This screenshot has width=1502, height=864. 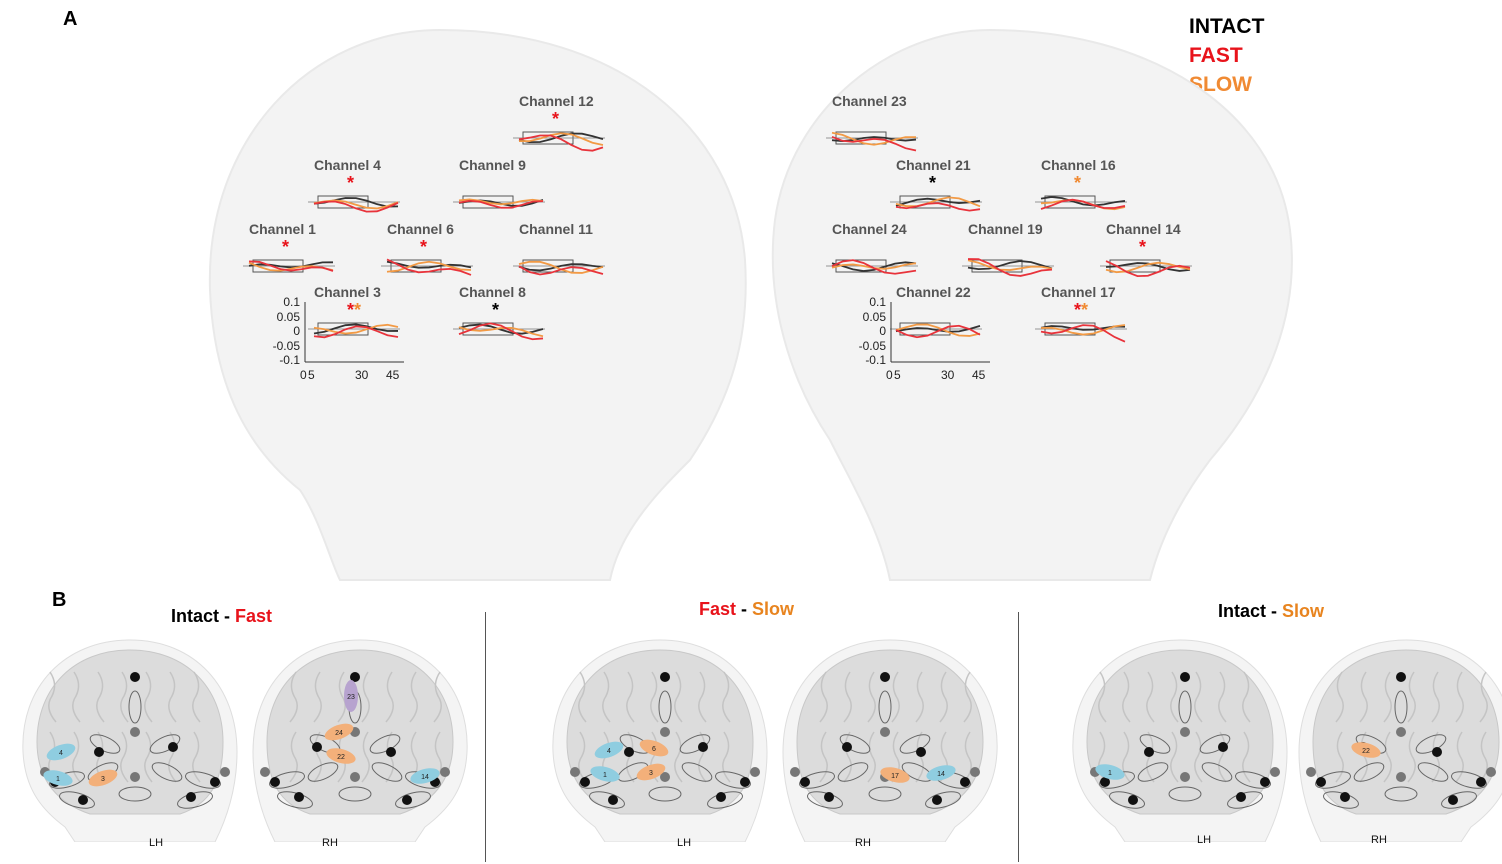 I want to click on y-tick-label: 0.05, so click(x=288, y=316).